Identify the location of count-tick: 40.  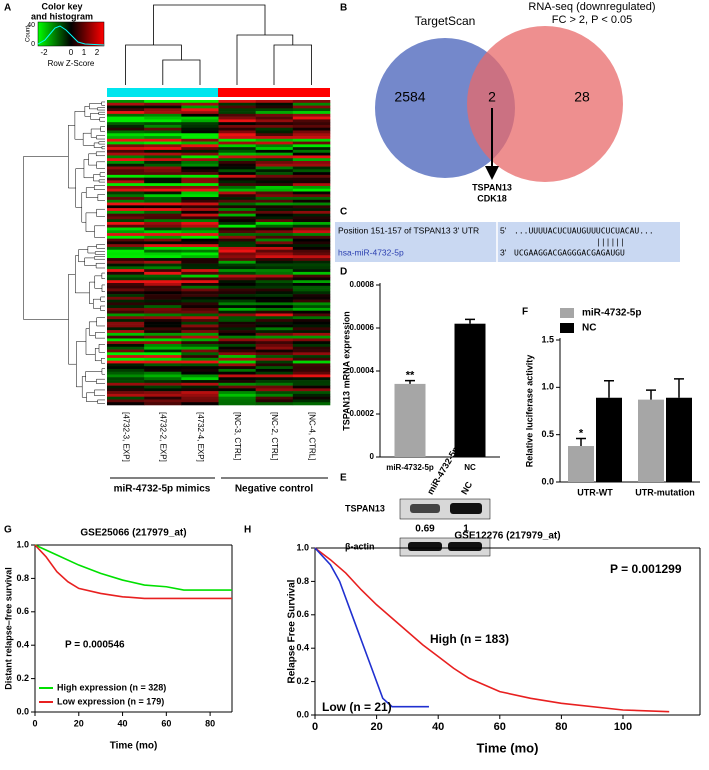
(31, 25).